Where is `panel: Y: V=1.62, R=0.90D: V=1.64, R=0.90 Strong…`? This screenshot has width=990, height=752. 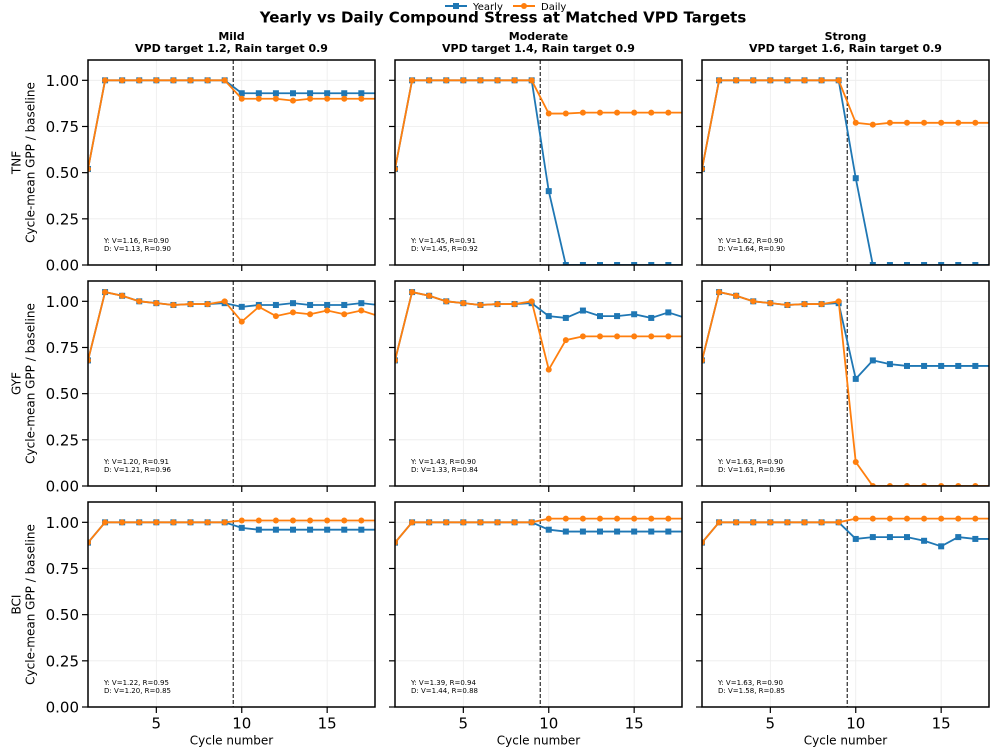 panel: Y: V=1.62, R=0.90D: V=1.64, R=0.90 Strong… is located at coordinates (843, 150).